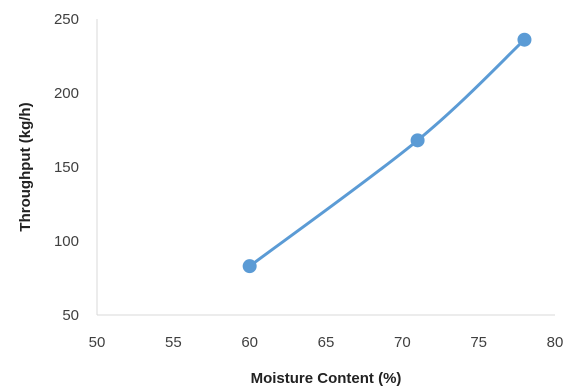 This screenshot has width=582, height=387. What do you see at coordinates (249, 342) in the screenshot?
I see `x-tick-label: 60` at bounding box center [249, 342].